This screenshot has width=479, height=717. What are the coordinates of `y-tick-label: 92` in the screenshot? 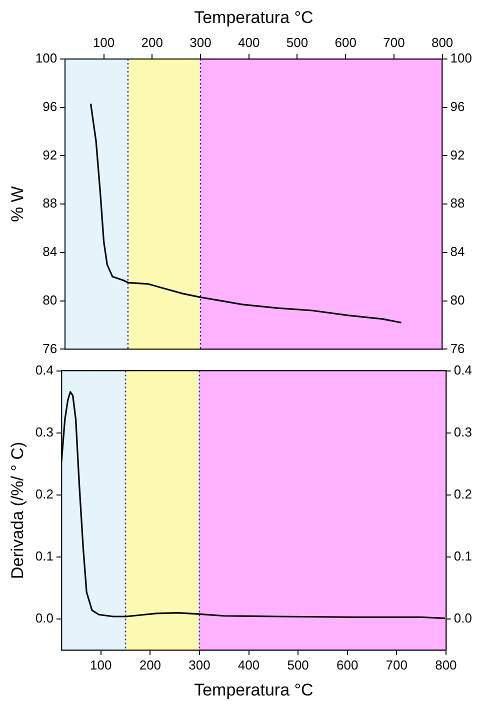 It's located at (50, 154).